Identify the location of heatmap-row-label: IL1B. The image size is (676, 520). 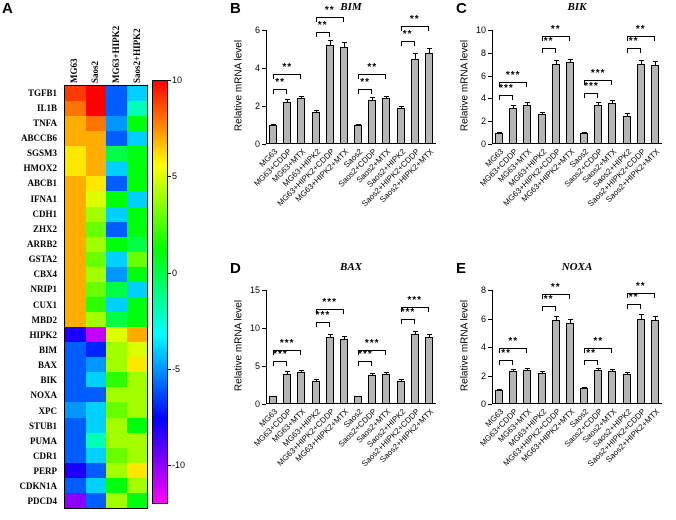
(46, 107).